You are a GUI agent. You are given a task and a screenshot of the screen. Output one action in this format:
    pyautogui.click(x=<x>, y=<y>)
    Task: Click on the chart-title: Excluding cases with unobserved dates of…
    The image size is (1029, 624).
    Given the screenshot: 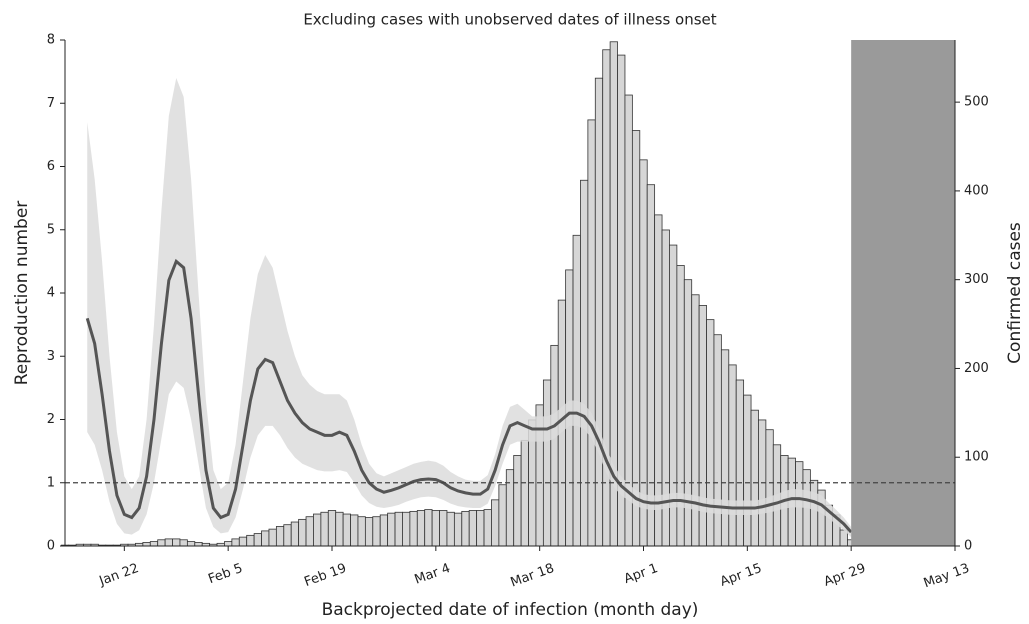 What is the action you would take?
    pyautogui.click(x=509, y=20)
    